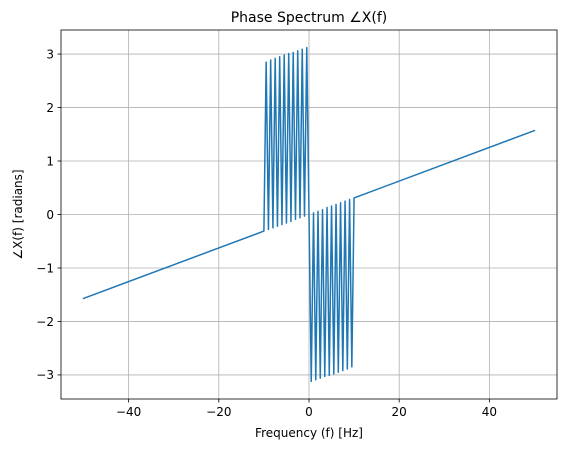 This screenshot has width=565, height=453. Describe the element at coordinates (50, 108) in the screenshot. I see `y-tick-label: 2` at that location.